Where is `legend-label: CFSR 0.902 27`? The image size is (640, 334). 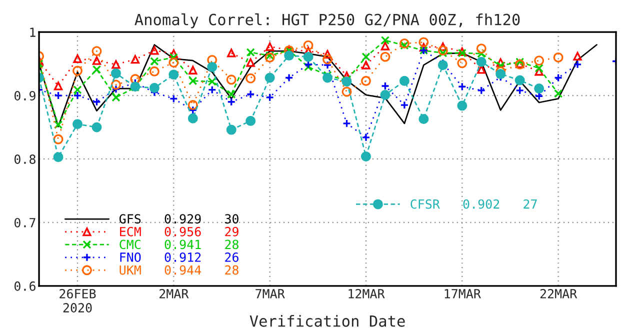
legend-label: CFSR 0.902 27 is located at coordinates (473, 204).